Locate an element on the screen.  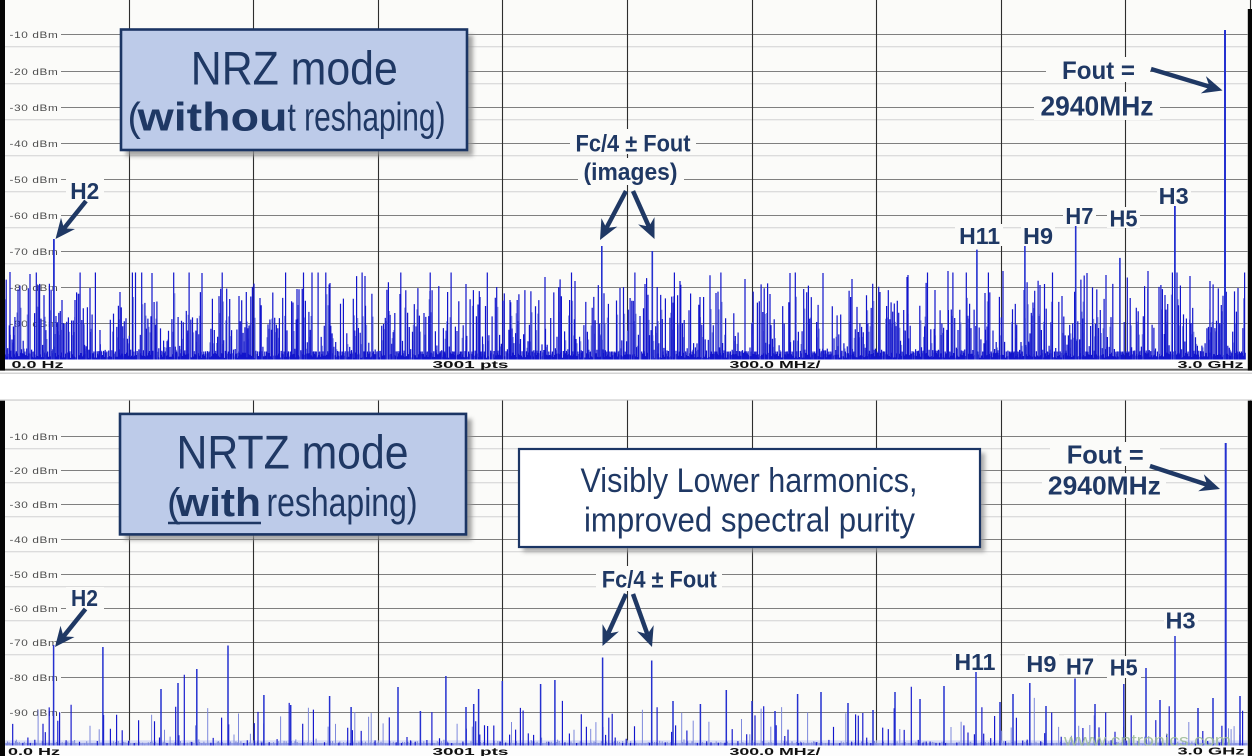
svg-text: www.cntronics.com is located at coordinates (1147, 741).